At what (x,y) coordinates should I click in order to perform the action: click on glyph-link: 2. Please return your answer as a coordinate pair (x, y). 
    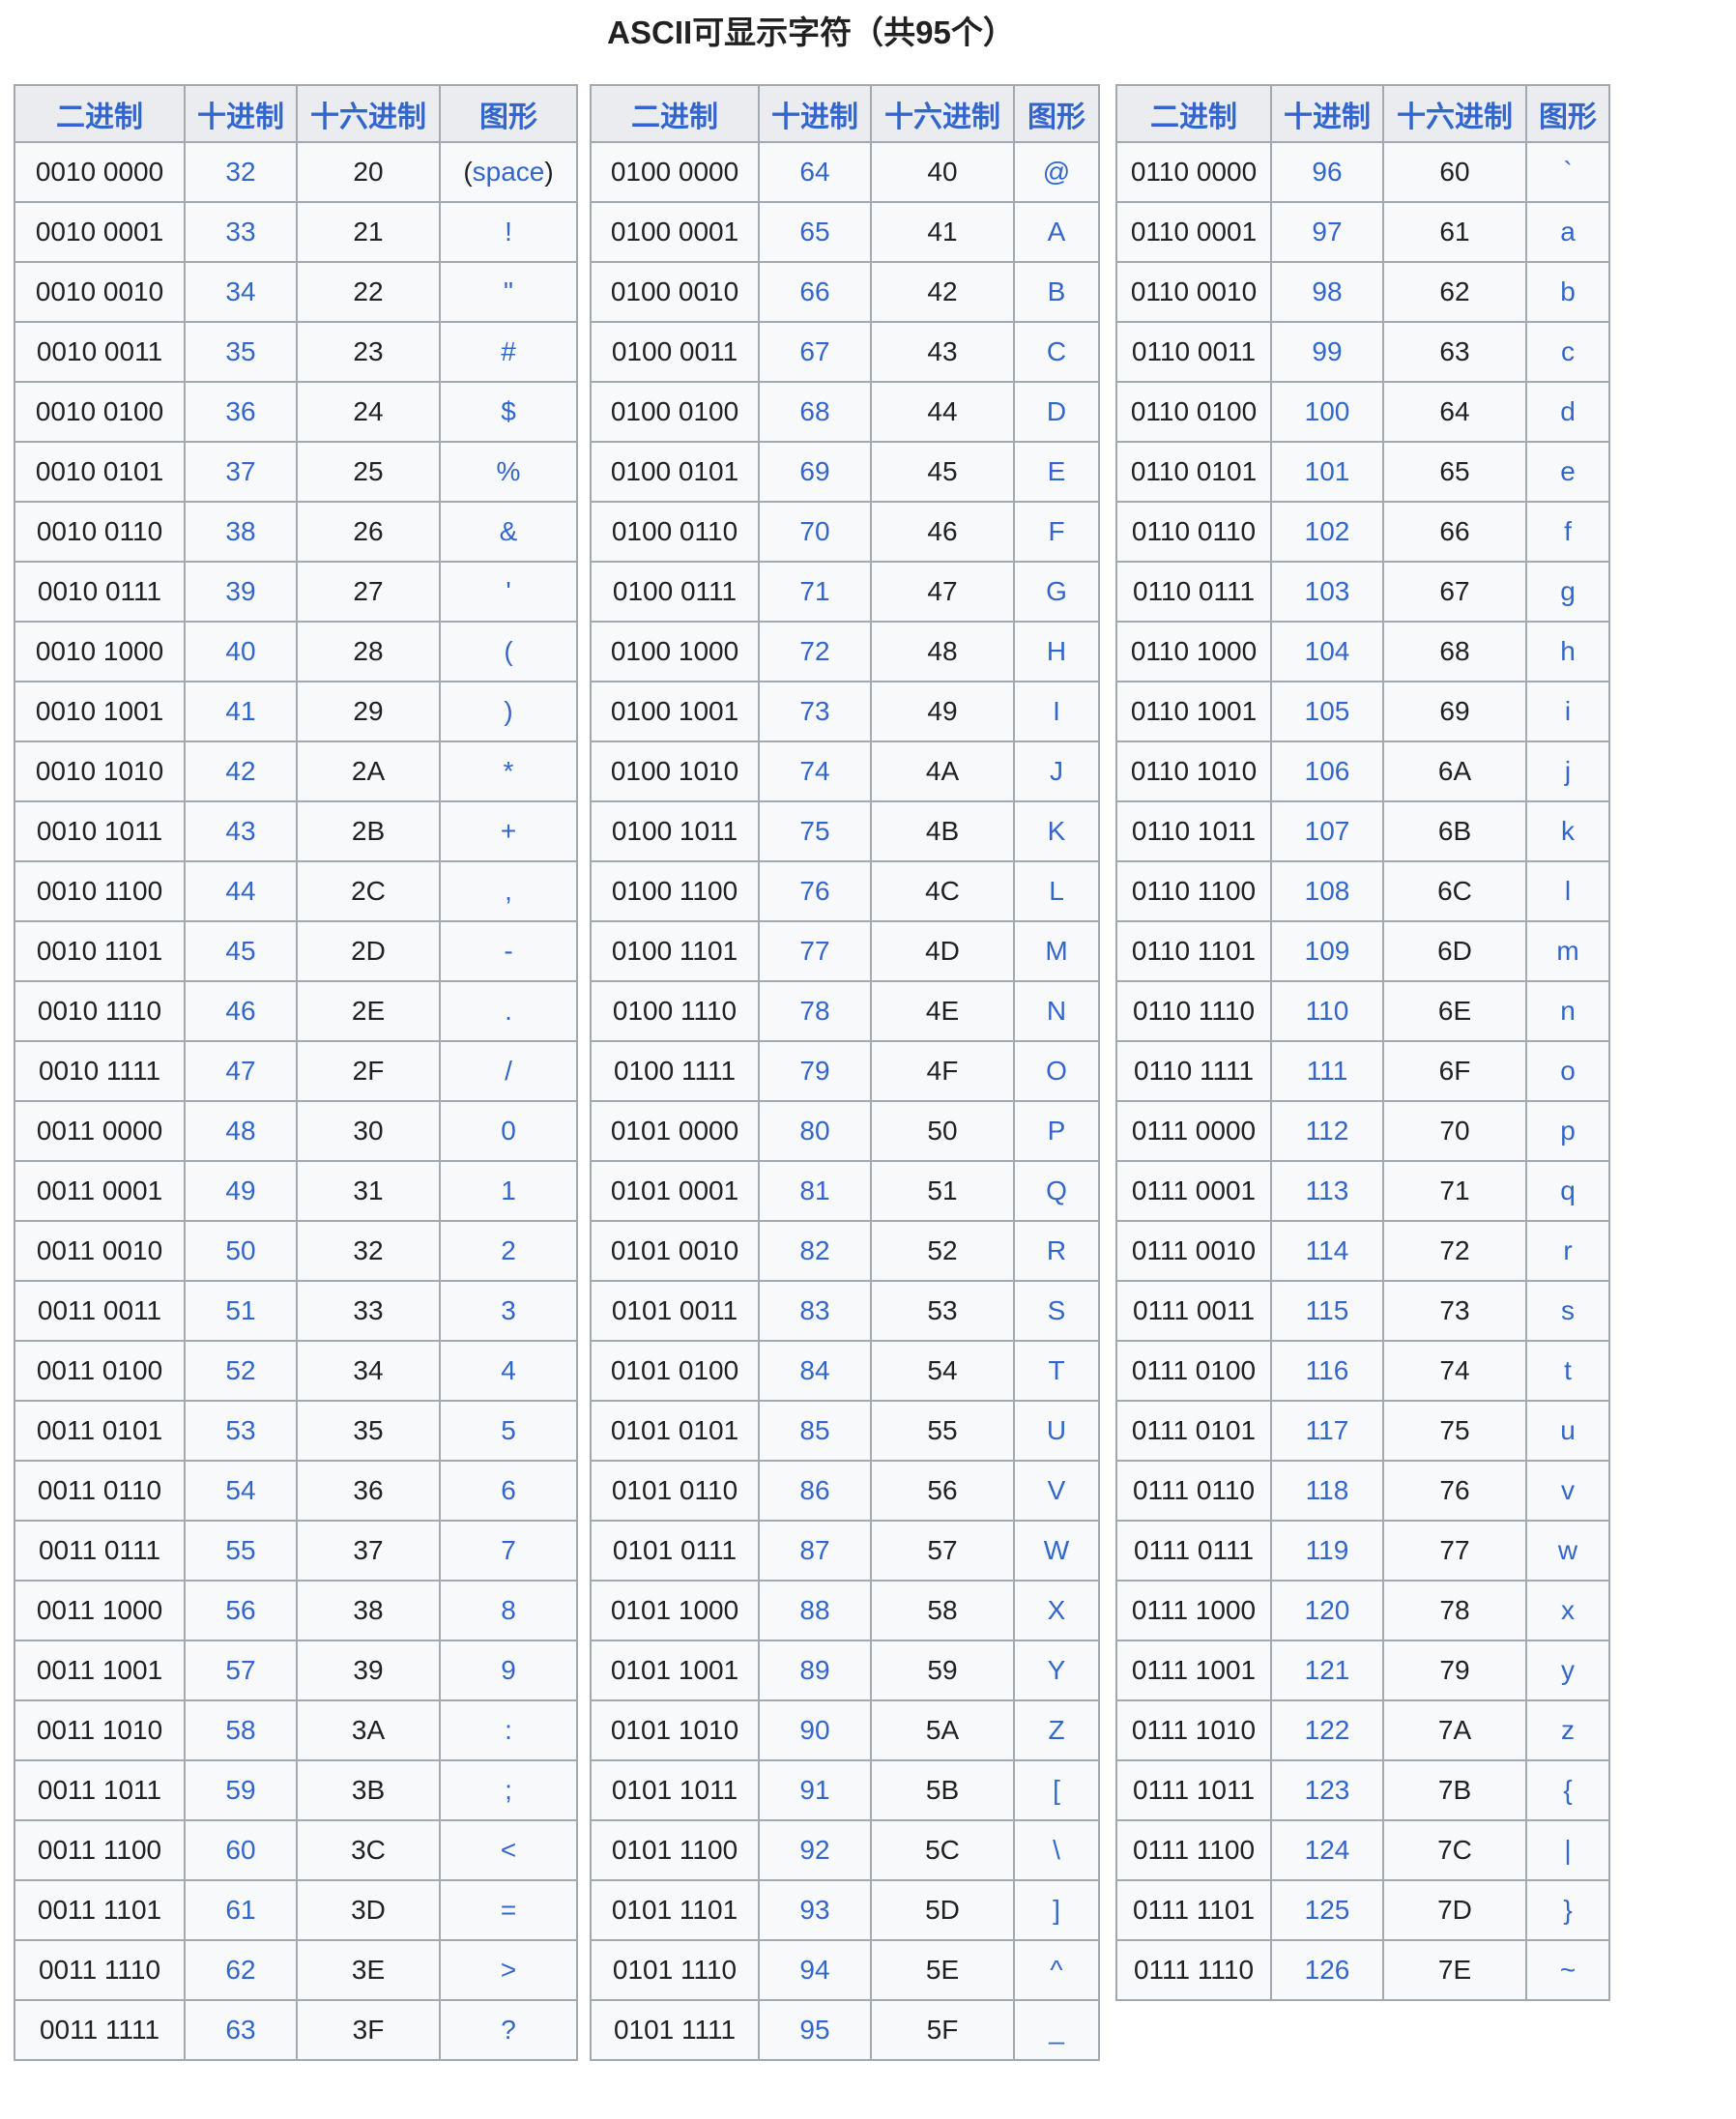
    Looking at the image, I should click on (508, 1250).